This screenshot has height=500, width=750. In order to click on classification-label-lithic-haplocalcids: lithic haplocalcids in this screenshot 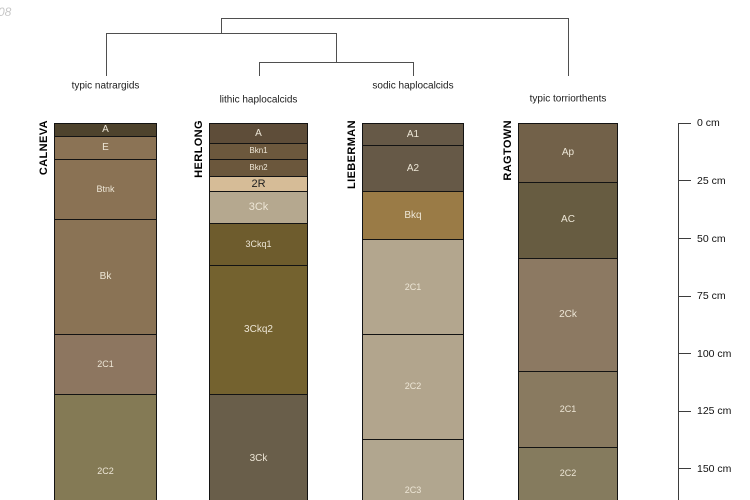, I will do `click(258, 100)`.